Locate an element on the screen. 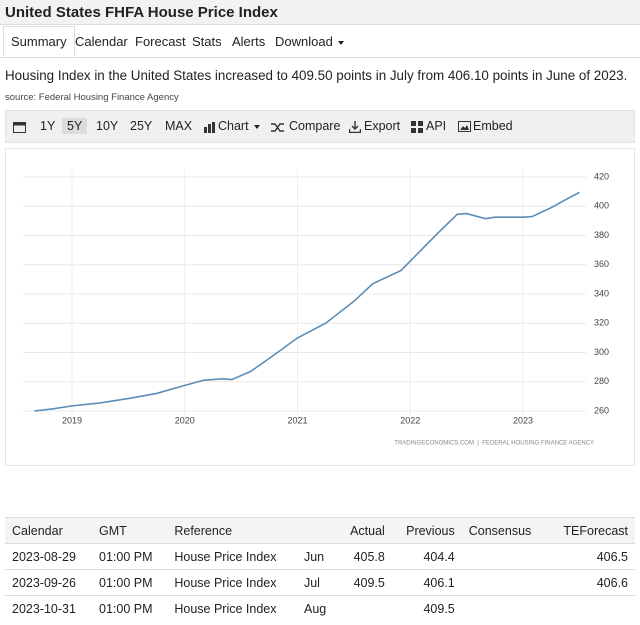  y-tick-label: 260 is located at coordinates (601, 410).